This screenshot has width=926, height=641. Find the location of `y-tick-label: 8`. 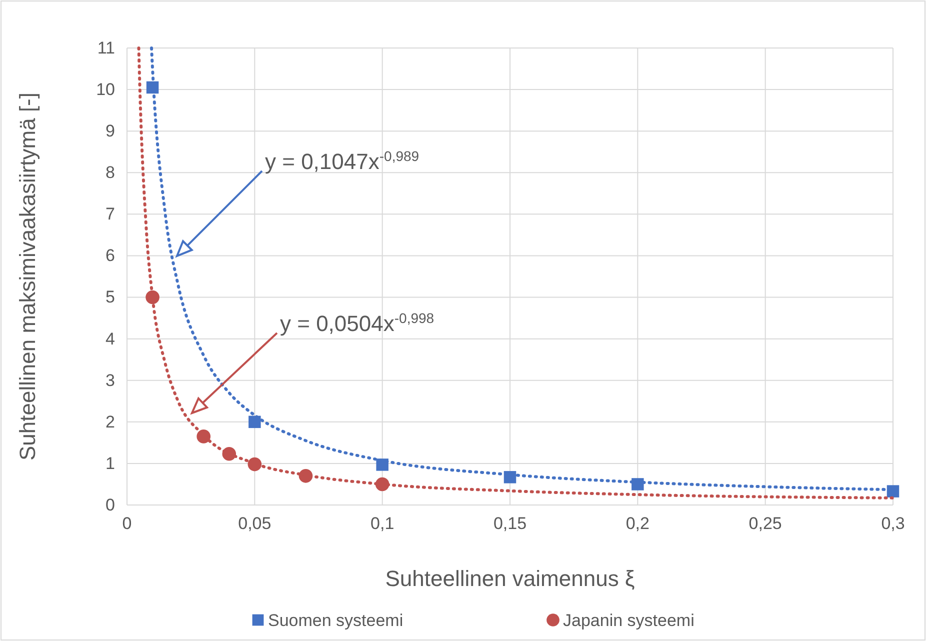

y-tick-label: 8 is located at coordinates (110, 172).